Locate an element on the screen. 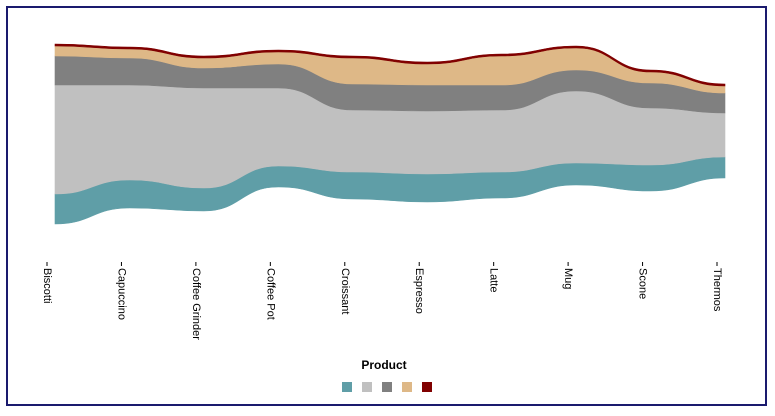 This screenshot has height=416, width=775. legend-title: Product is located at coordinates (383, 365).